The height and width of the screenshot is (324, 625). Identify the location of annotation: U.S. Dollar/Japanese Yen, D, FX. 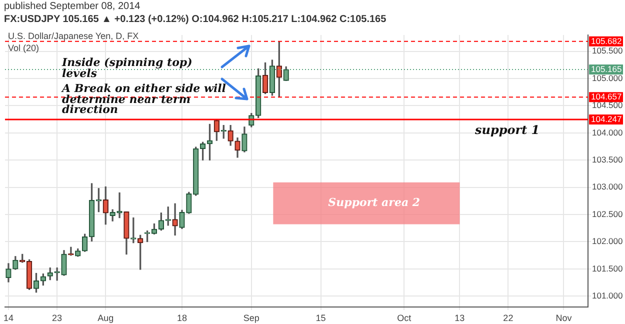
(73, 36).